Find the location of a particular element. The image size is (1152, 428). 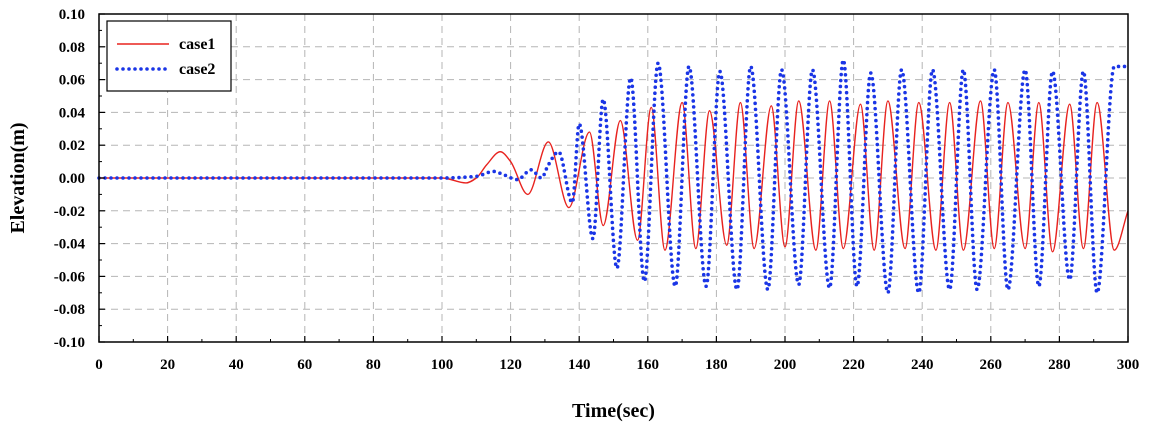

x-tick-label: 60 is located at coordinates (304, 365).